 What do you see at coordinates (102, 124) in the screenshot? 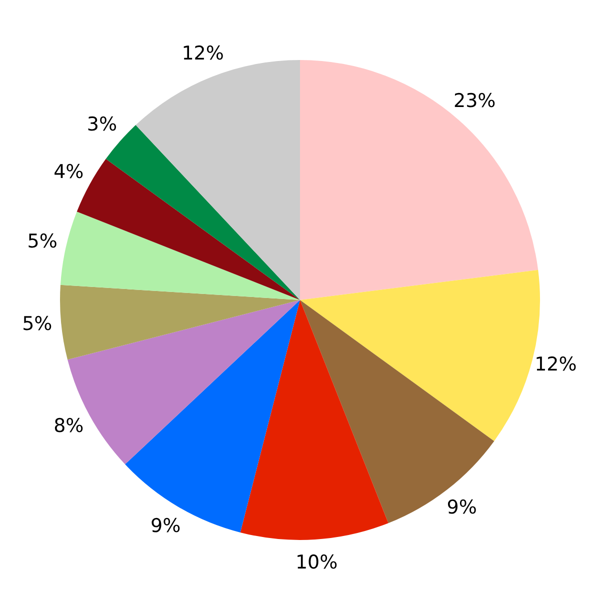
I see `data-label: 3%` at bounding box center [102, 124].